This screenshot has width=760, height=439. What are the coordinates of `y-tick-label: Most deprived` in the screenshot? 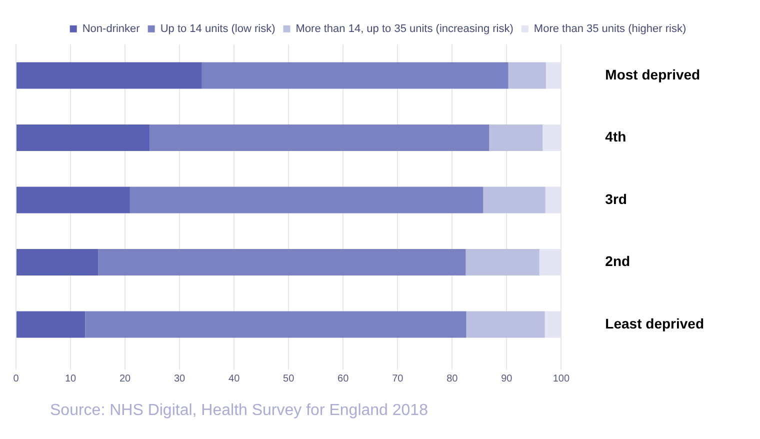 It's located at (652, 74).